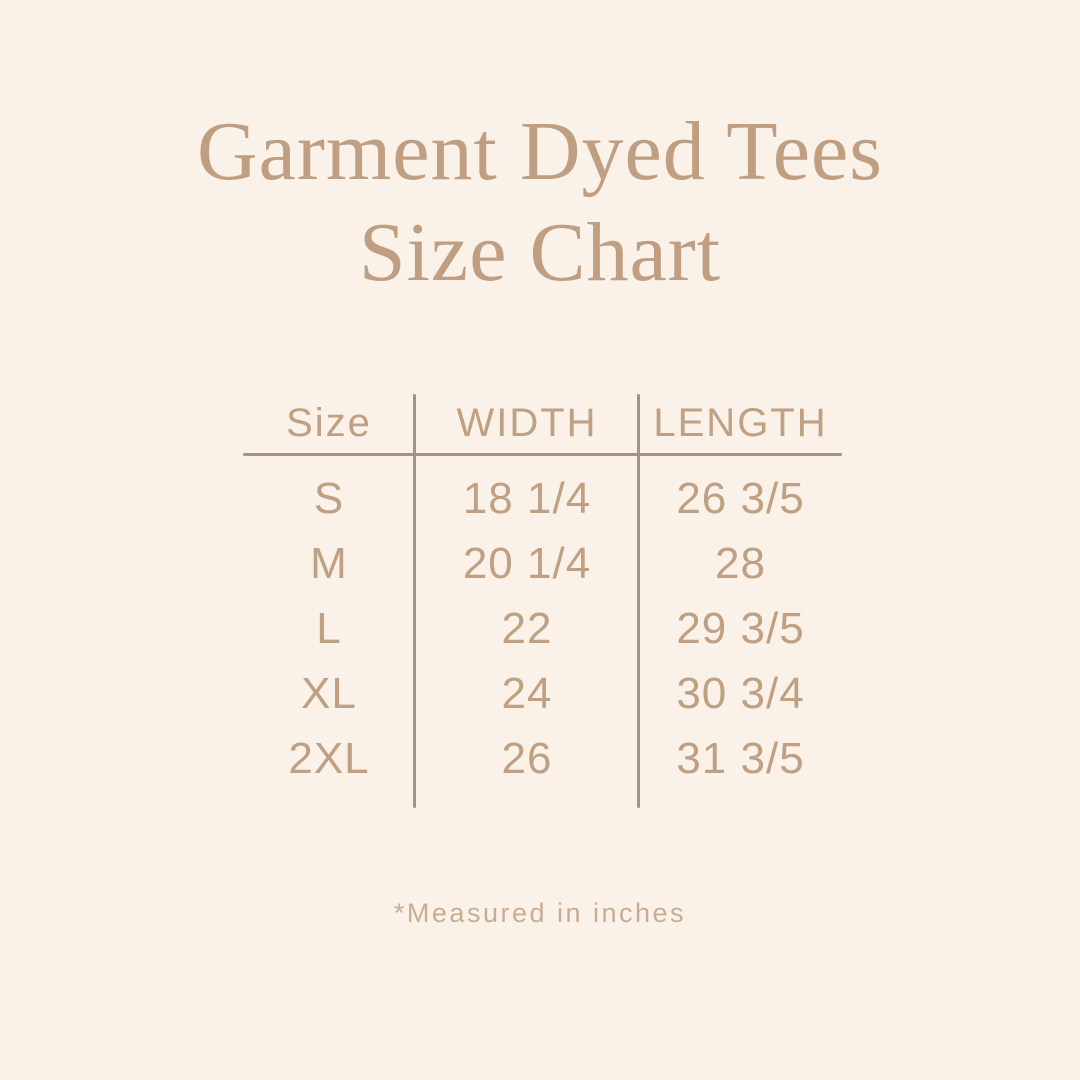 Image resolution: width=1080 pixels, height=1080 pixels. What do you see at coordinates (329, 693) in the screenshot?
I see `size-label: XL` at bounding box center [329, 693].